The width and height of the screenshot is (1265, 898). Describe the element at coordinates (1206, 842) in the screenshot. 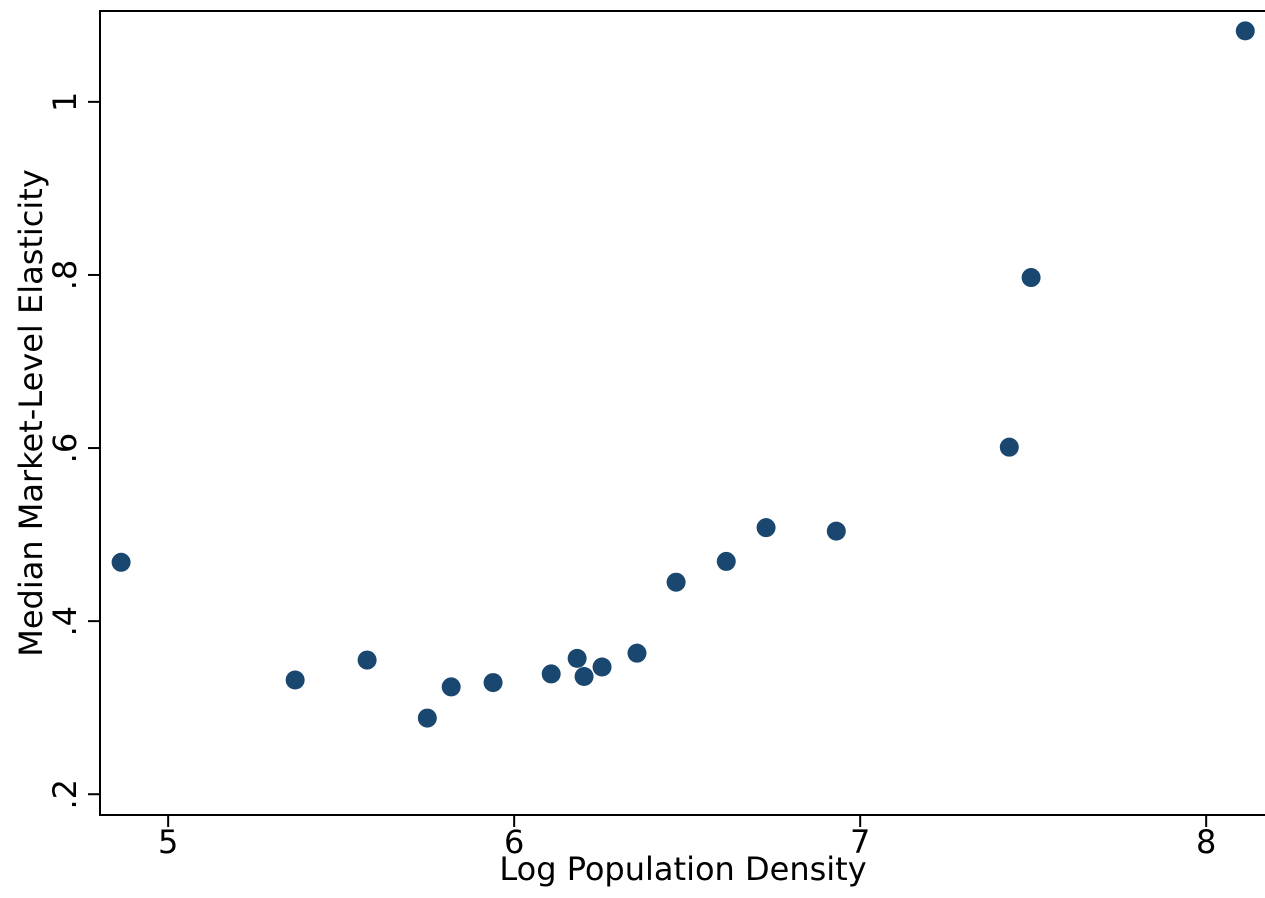

I see `x-tick-label: 8` at that location.